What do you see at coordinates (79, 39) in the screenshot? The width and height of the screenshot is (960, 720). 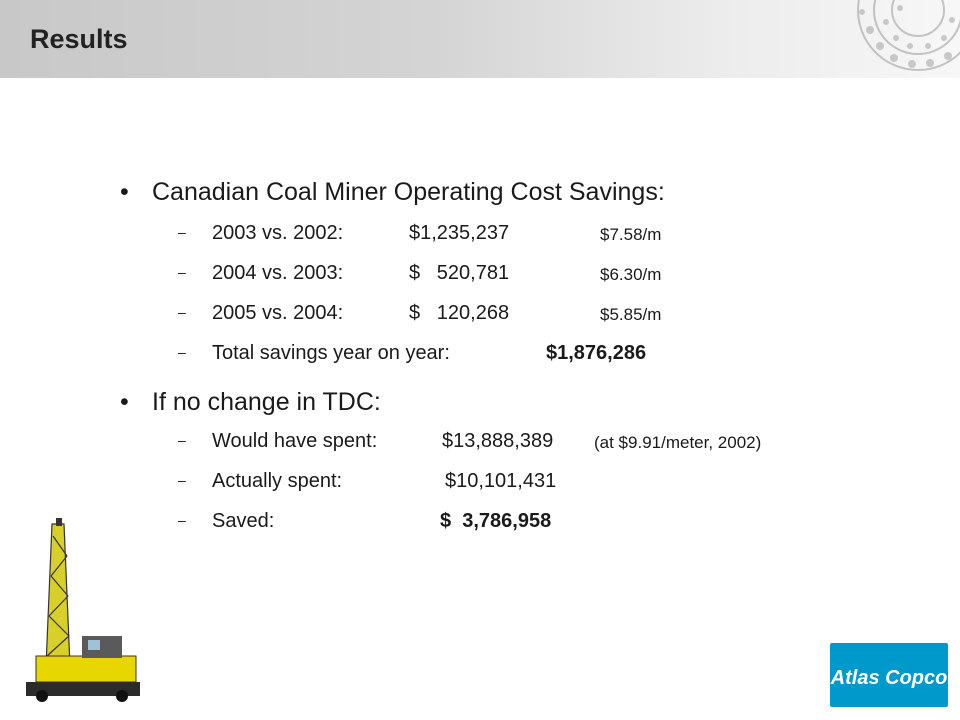 I see `slide-title: Results` at bounding box center [79, 39].